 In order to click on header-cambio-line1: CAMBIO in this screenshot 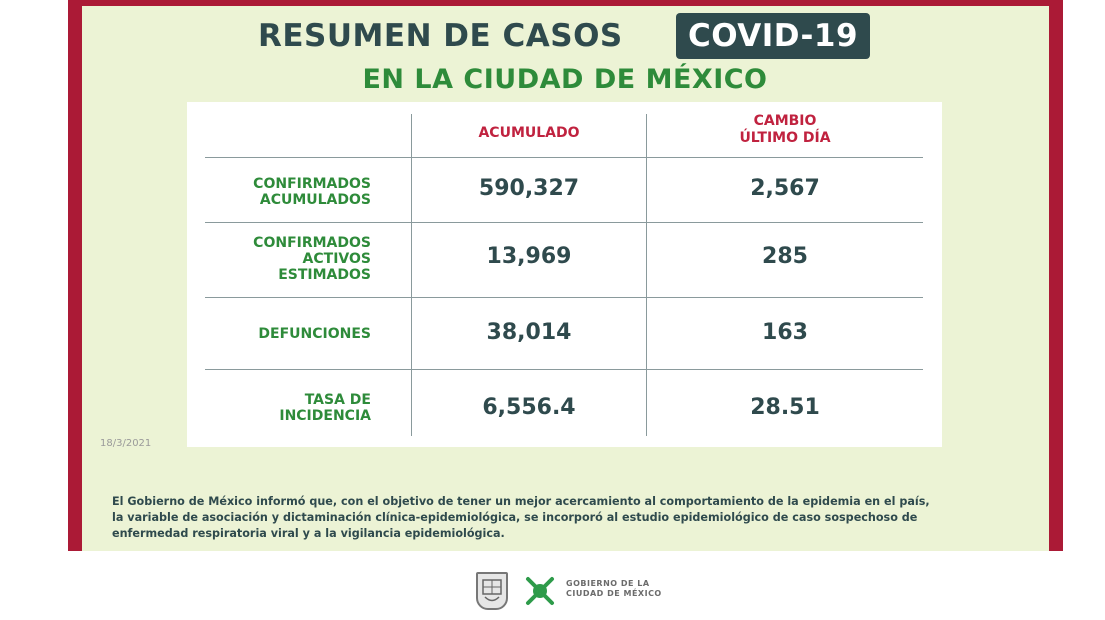, I will do `click(785, 121)`.